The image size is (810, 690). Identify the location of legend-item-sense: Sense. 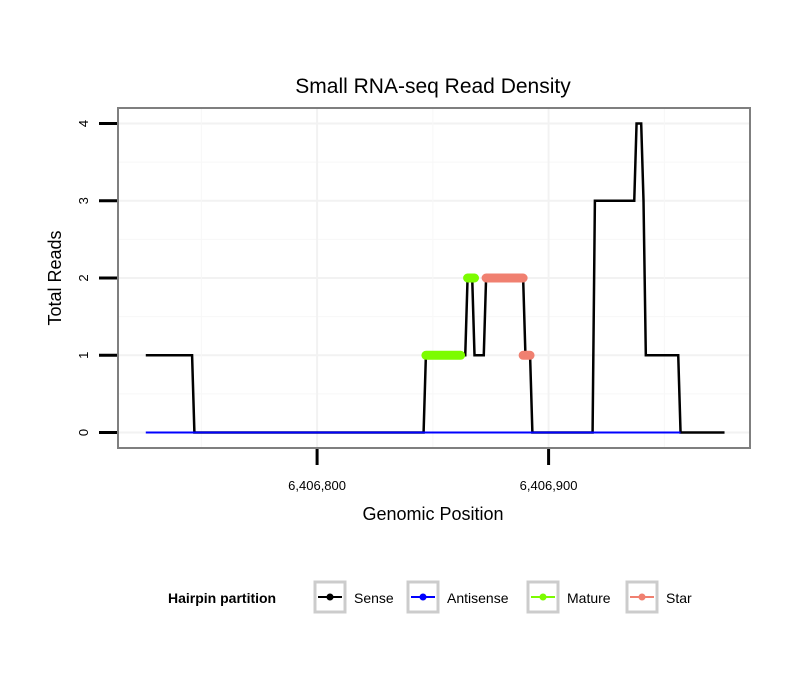
(353, 597).